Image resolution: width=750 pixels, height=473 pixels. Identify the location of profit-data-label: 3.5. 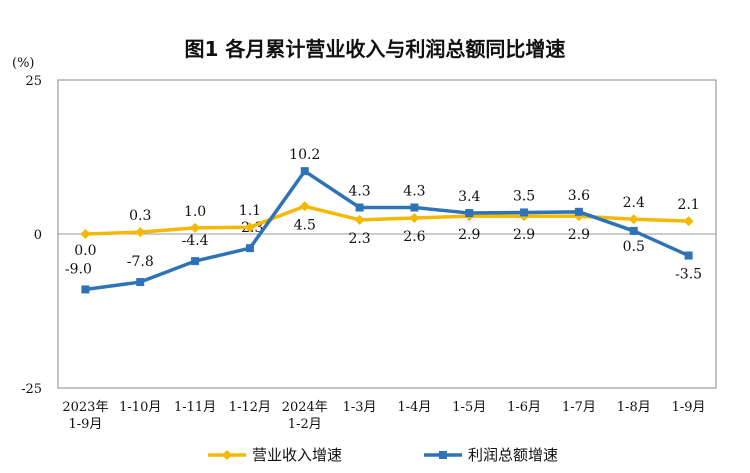
(524, 196).